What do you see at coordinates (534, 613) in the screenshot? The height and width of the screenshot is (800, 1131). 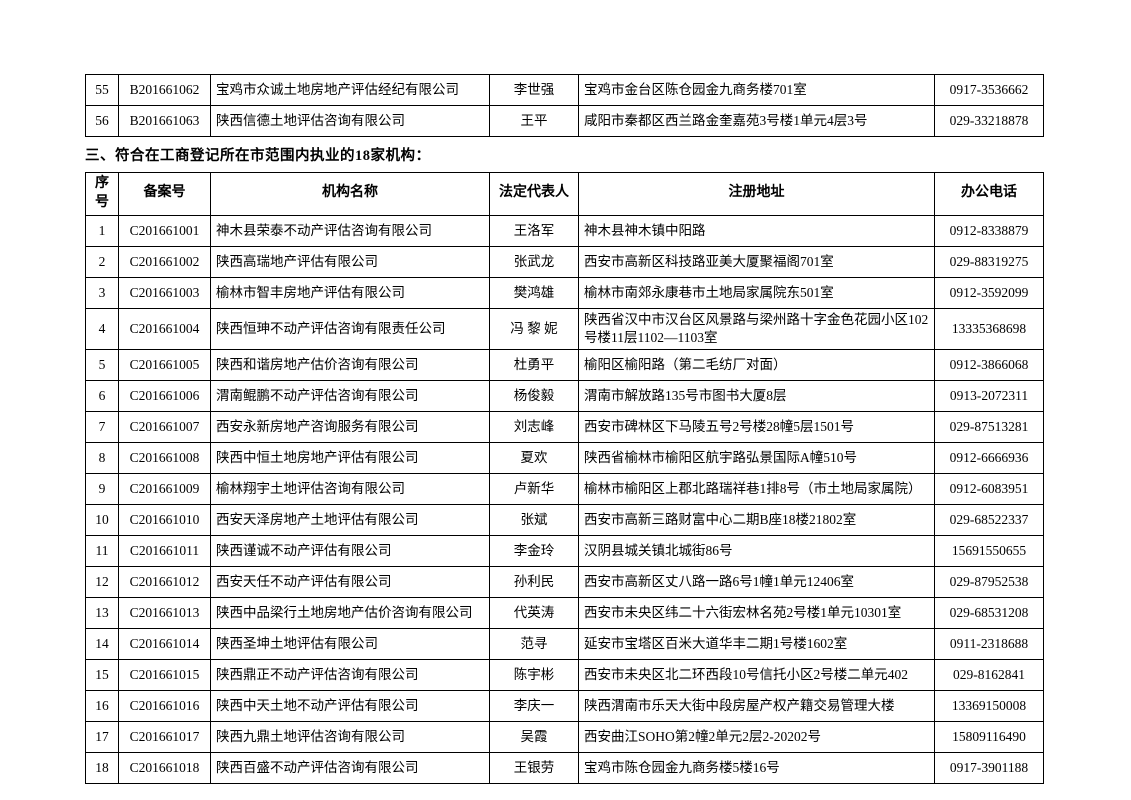 I see `cell-rep: 代英涛` at bounding box center [534, 613].